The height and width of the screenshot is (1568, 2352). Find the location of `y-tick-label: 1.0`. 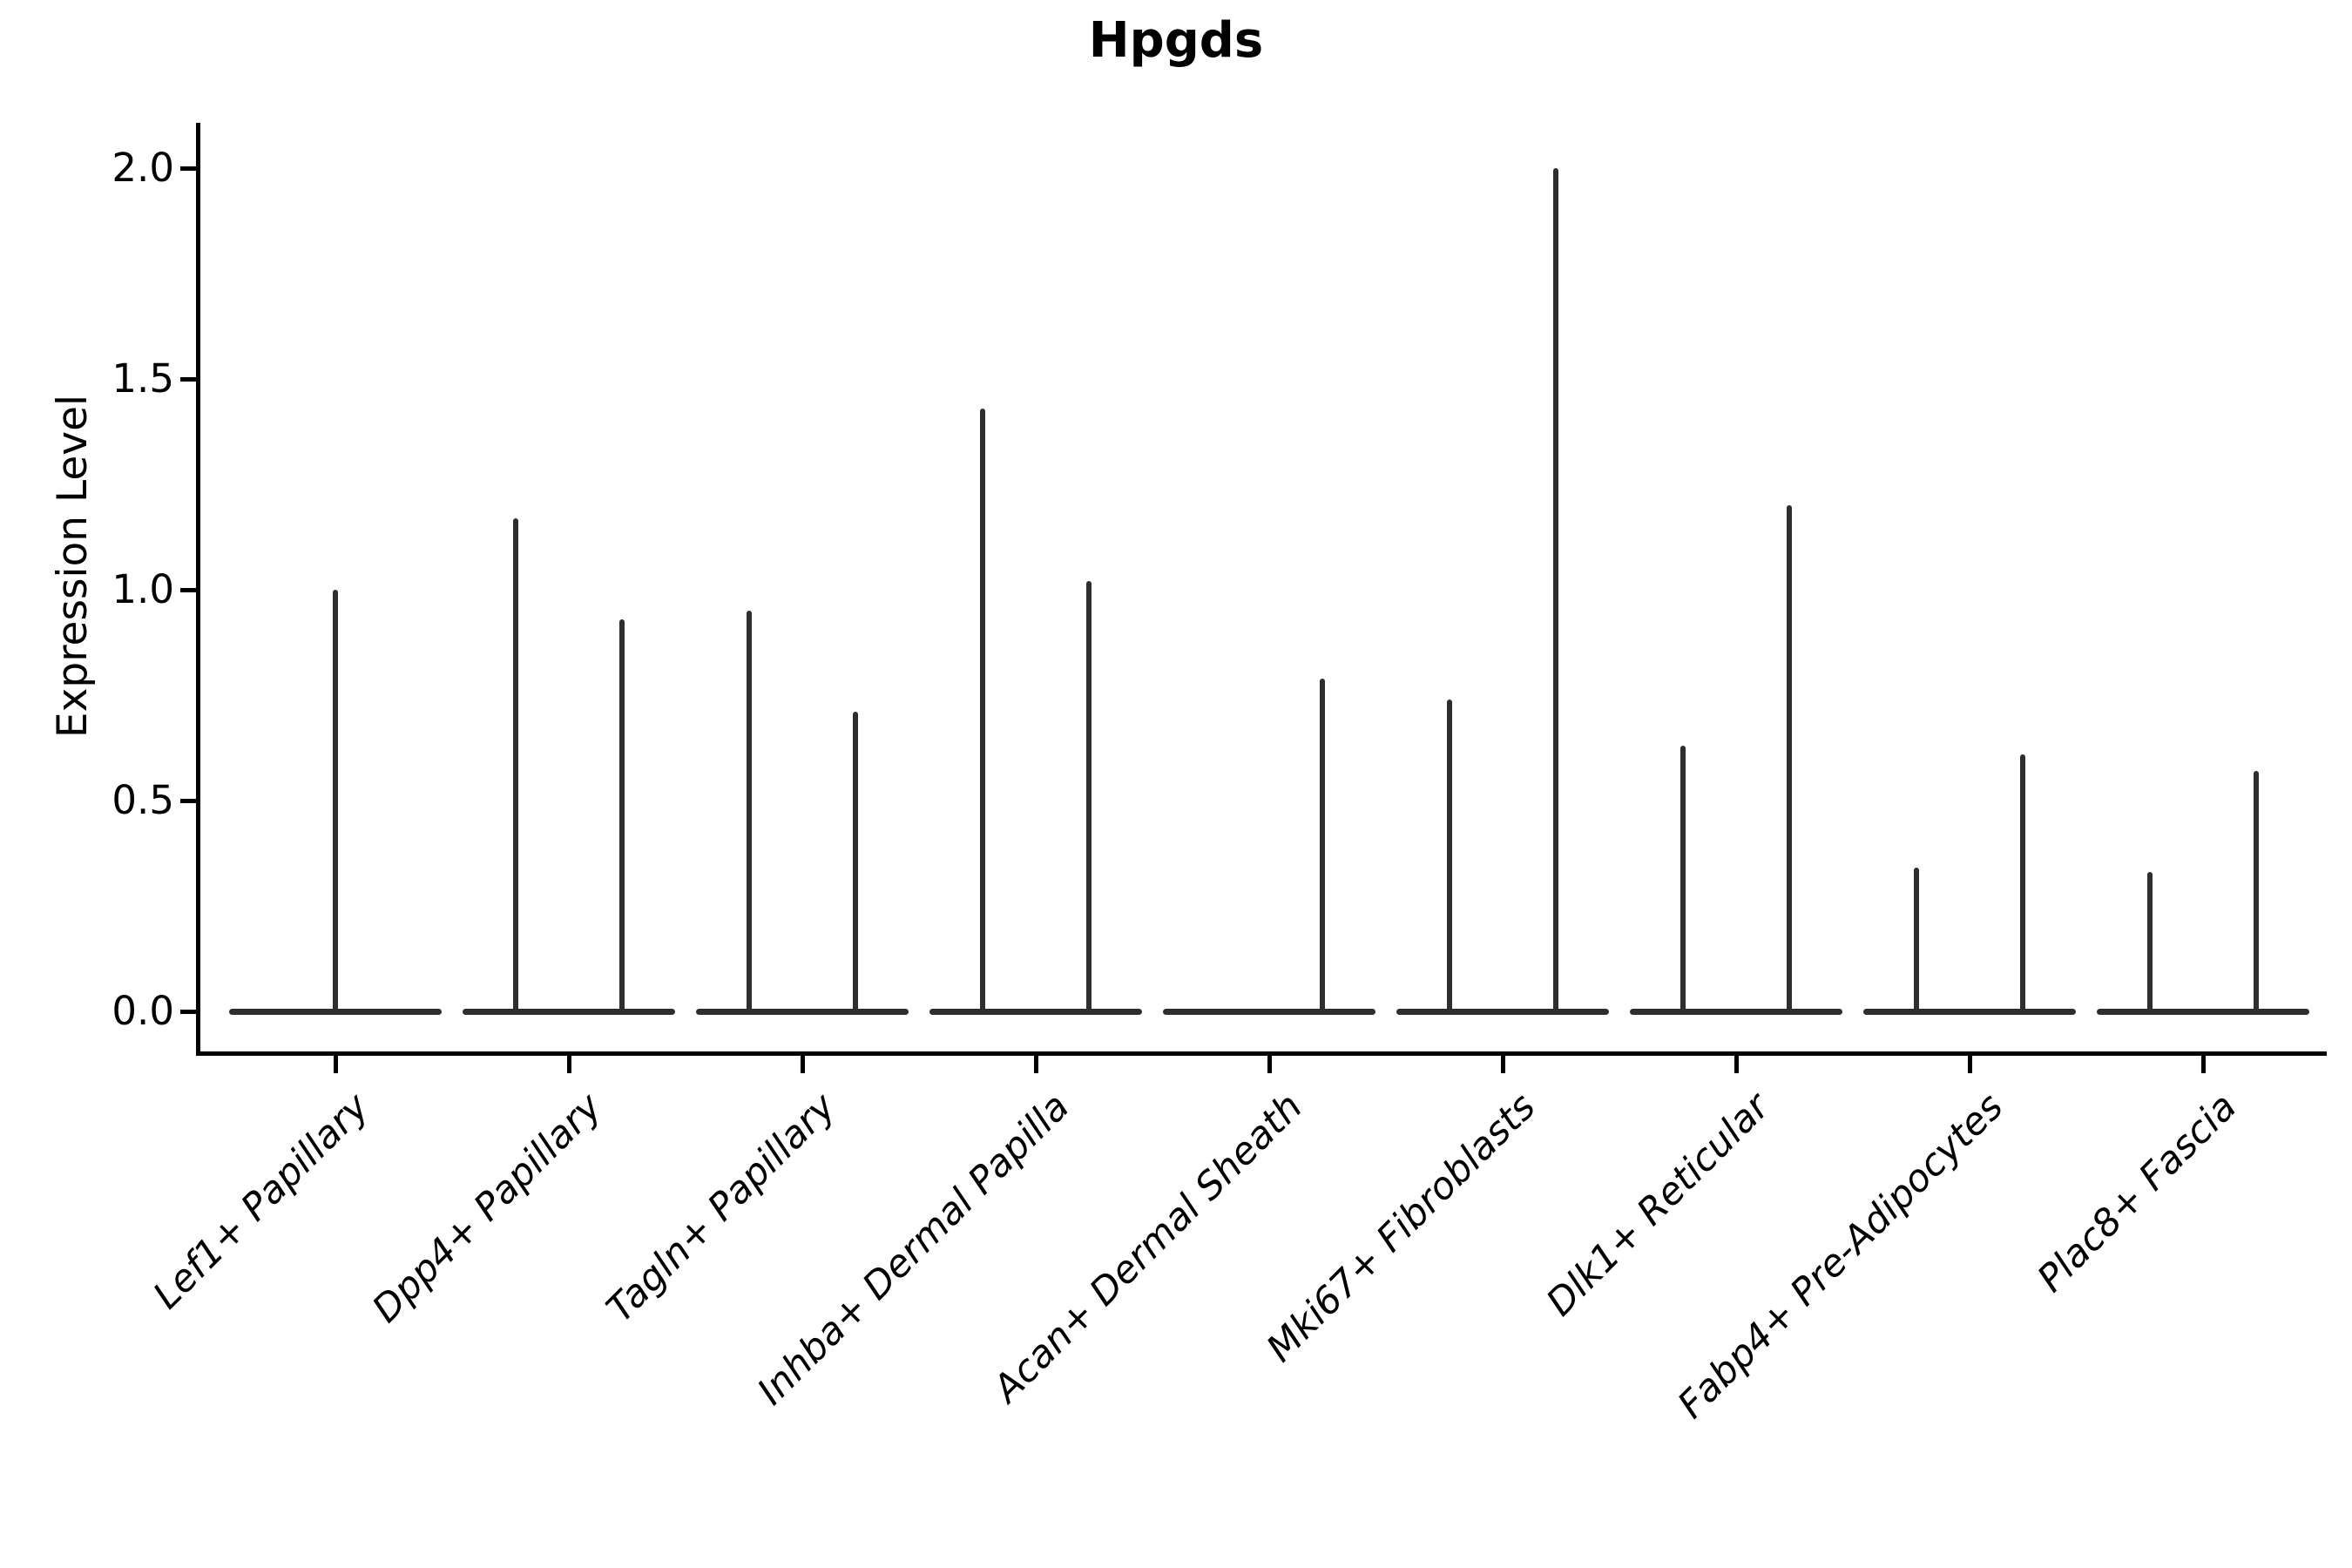

y-tick-label: 1.0 is located at coordinates (143, 589).